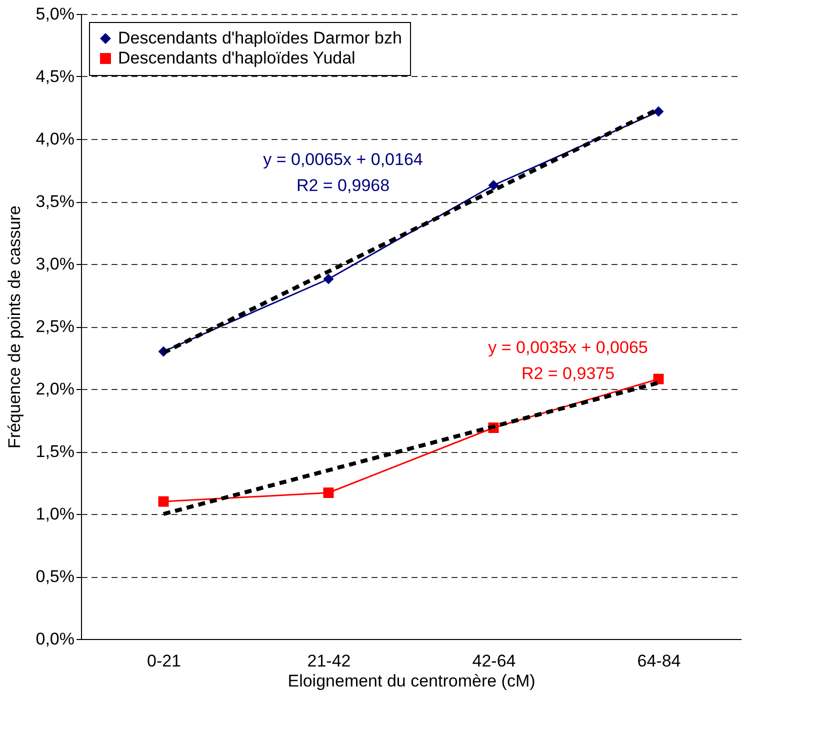 This screenshot has height=733, width=837. I want to click on annotation: y = 0,0065x + 0,0164, so click(343, 159).